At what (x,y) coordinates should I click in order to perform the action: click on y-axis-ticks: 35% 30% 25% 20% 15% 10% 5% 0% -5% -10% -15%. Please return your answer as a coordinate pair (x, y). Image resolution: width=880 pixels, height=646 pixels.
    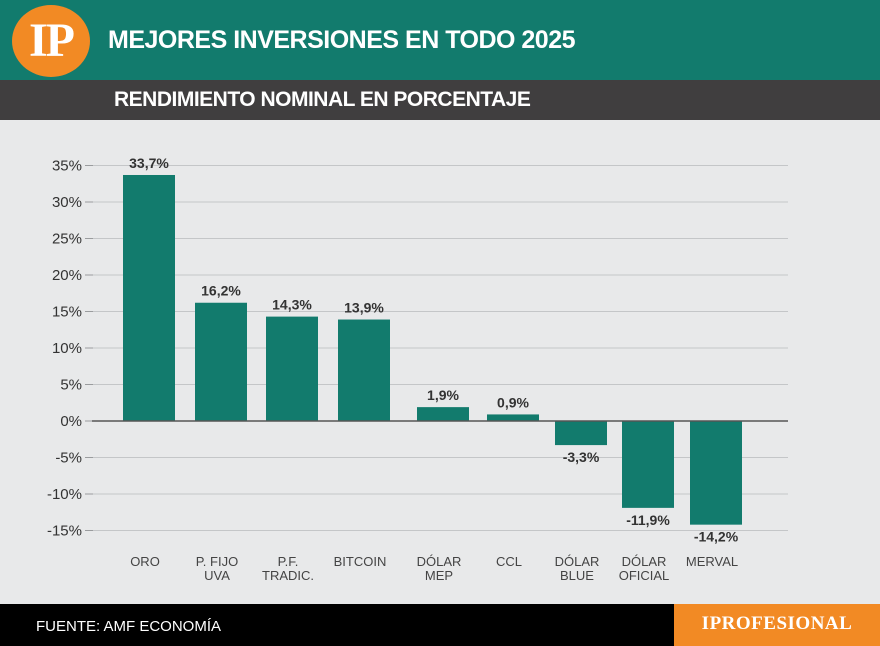
    Looking at the image, I should click on (64, 349).